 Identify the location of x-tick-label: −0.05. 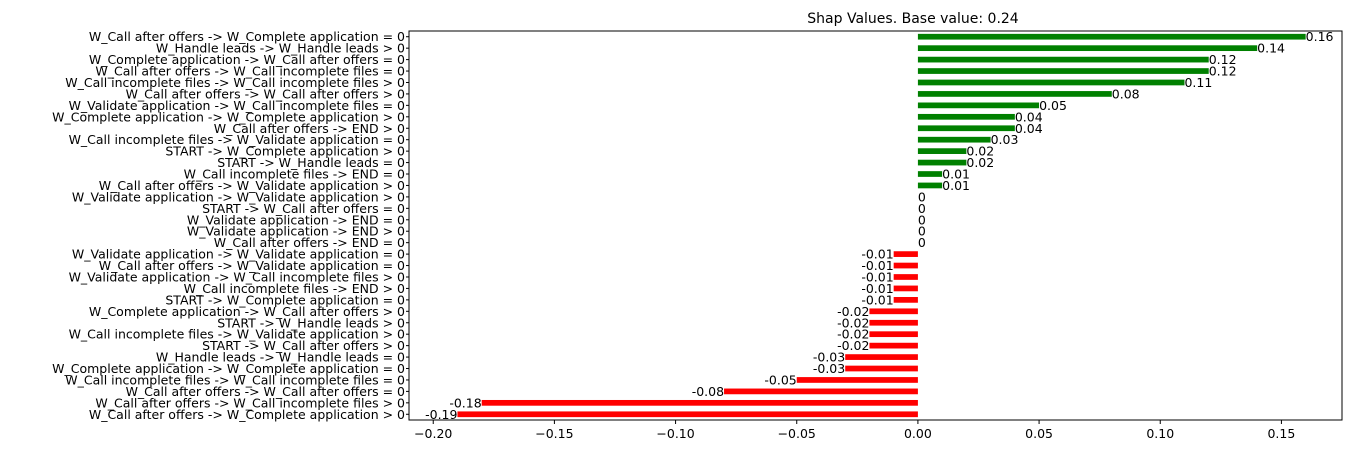
(797, 433).